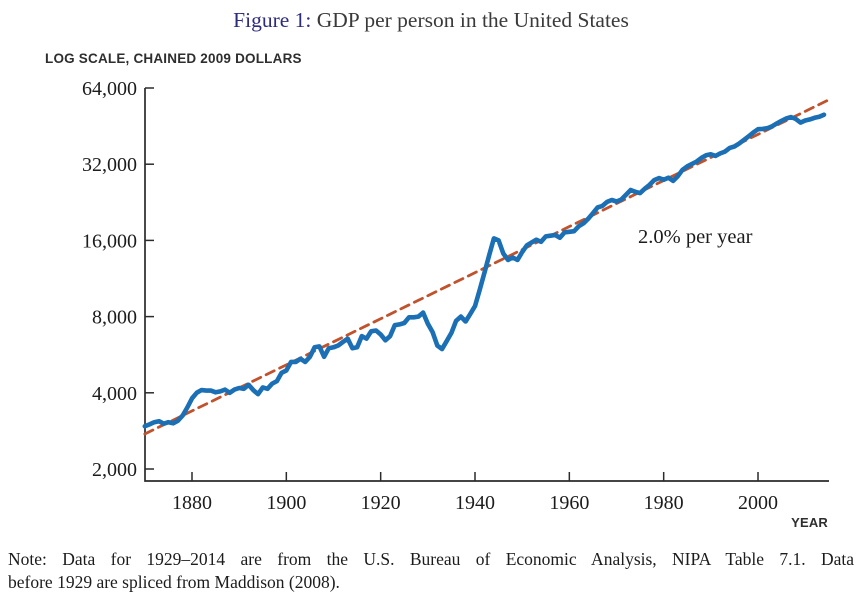  I want to click on y-axis-units-label: LOG SCALE, CHAINED 2009 DOLLARS, so click(173, 58).